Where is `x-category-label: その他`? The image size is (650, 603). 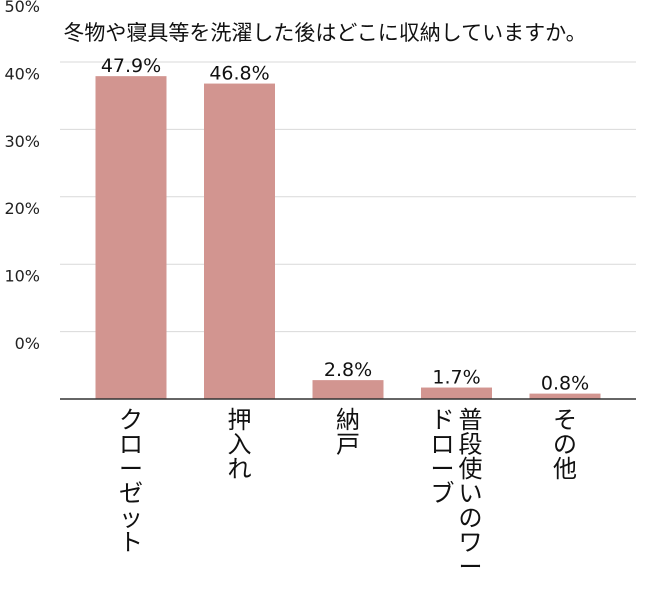
x-category-label: その他 is located at coordinates (565, 444).